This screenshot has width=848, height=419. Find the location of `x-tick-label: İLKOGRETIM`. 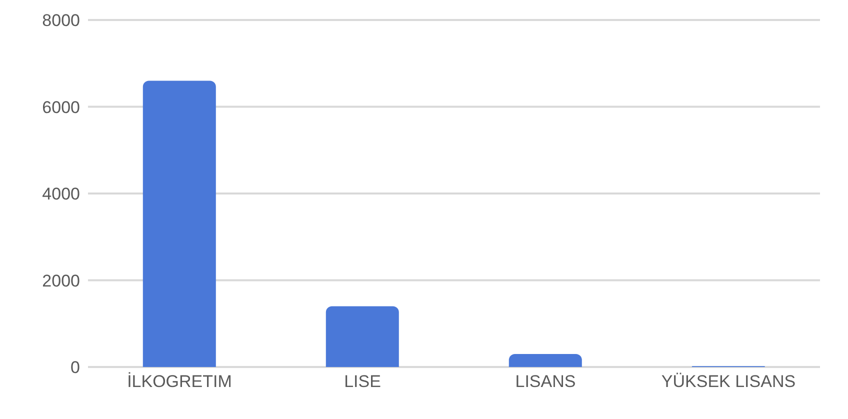

x-tick-label: İLKOGRETIM is located at coordinates (179, 382).